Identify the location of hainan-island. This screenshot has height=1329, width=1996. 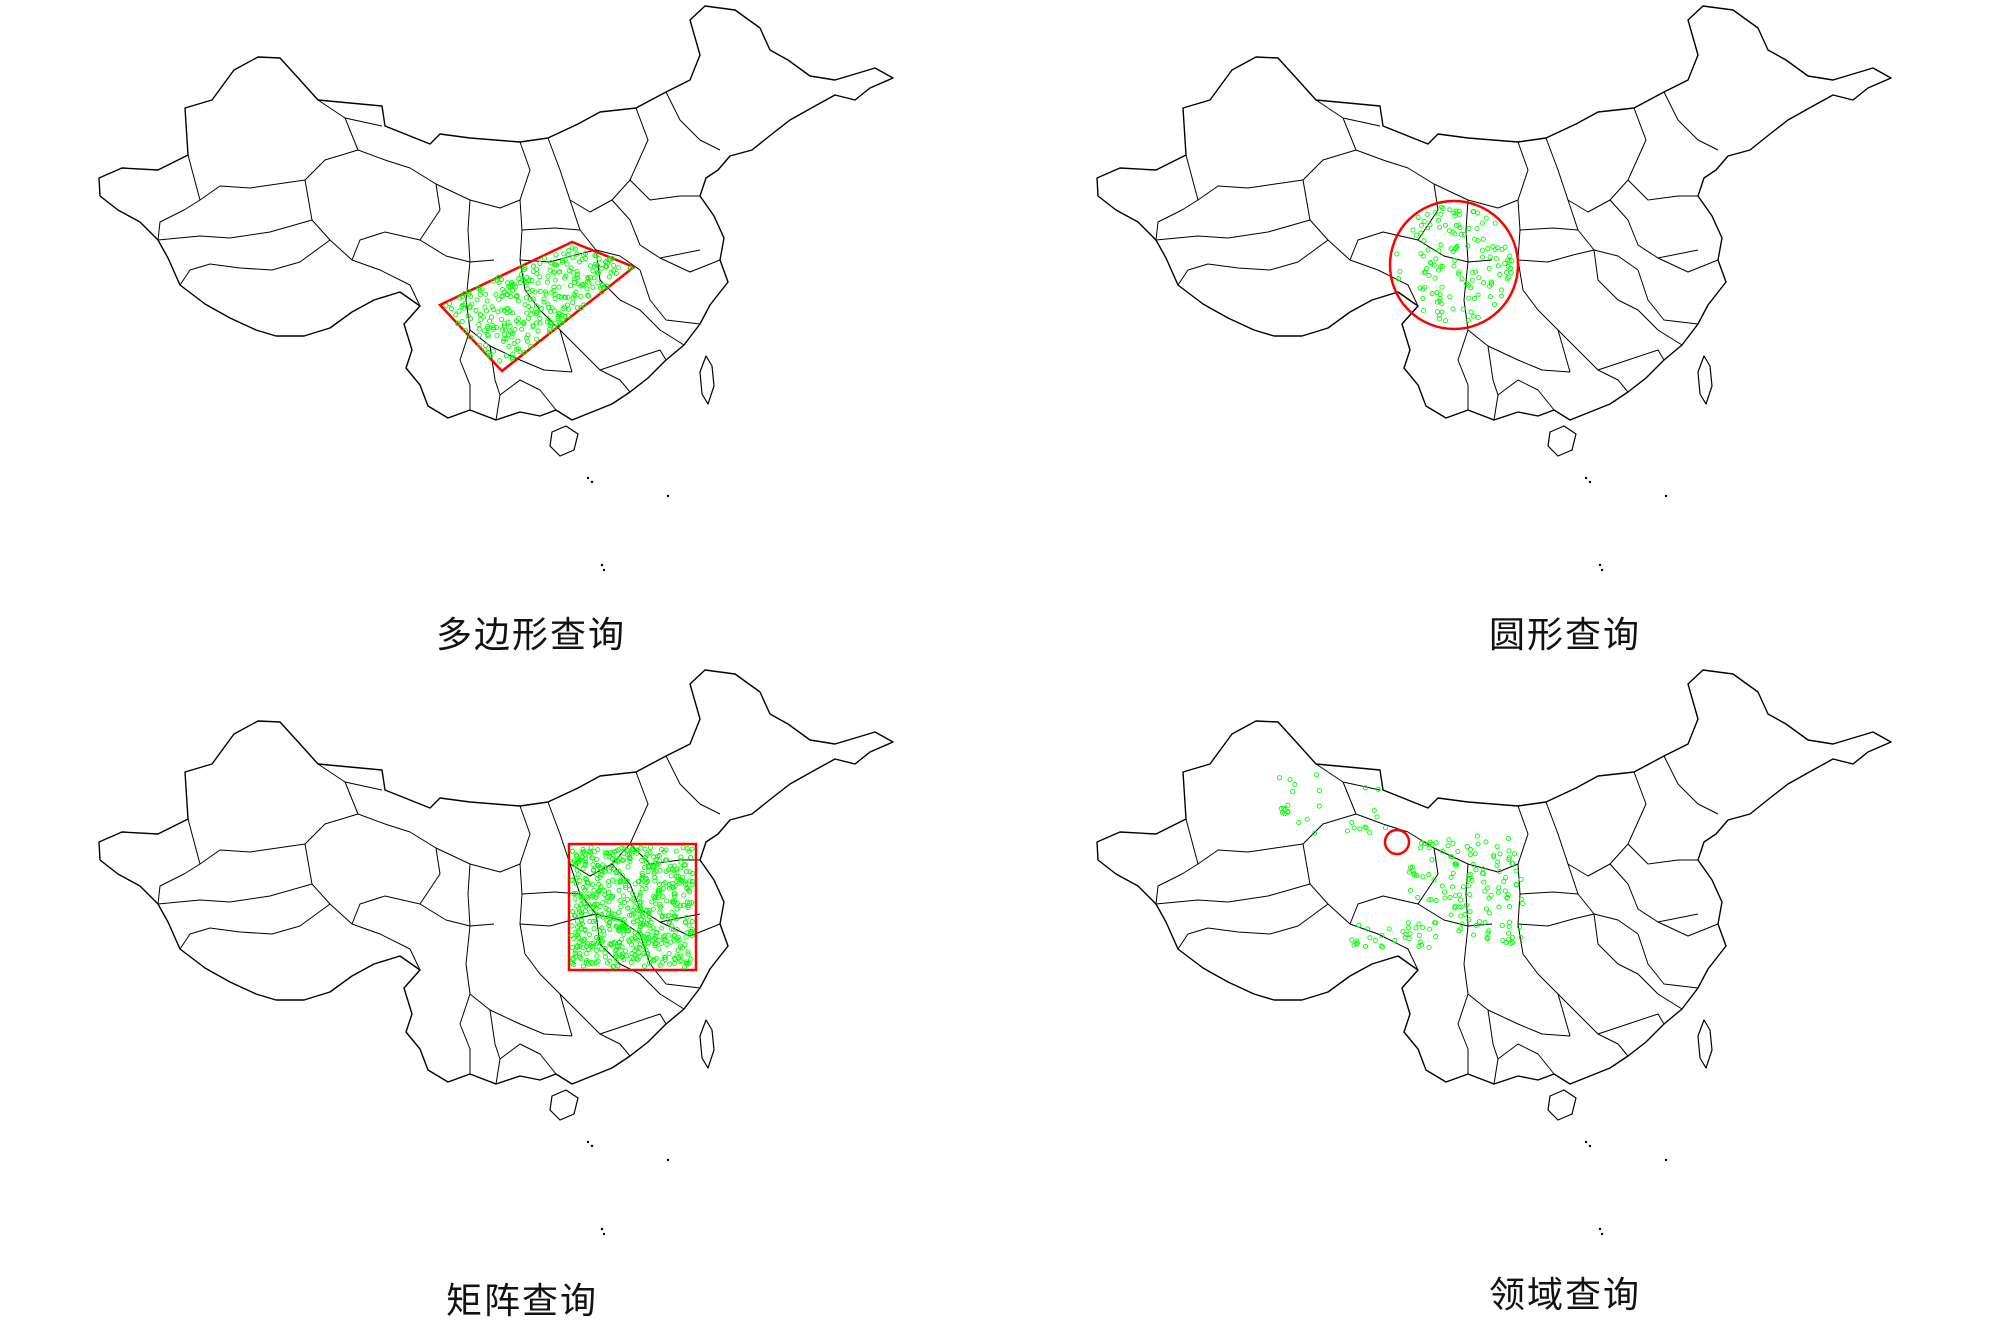
(564, 1105).